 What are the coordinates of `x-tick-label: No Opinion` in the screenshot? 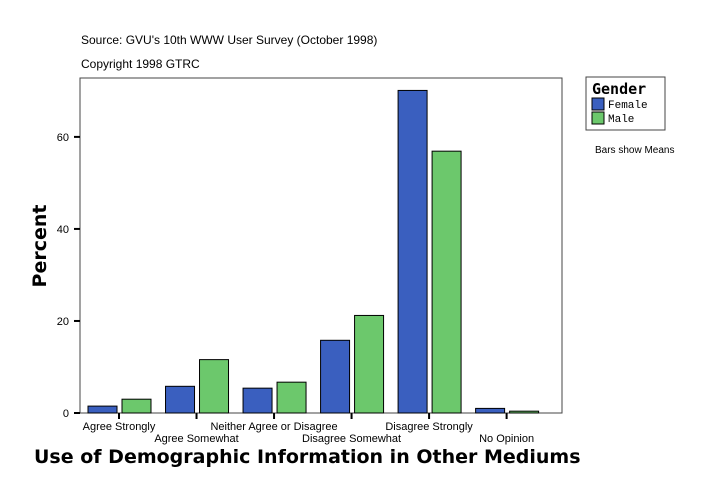 It's located at (506, 439).